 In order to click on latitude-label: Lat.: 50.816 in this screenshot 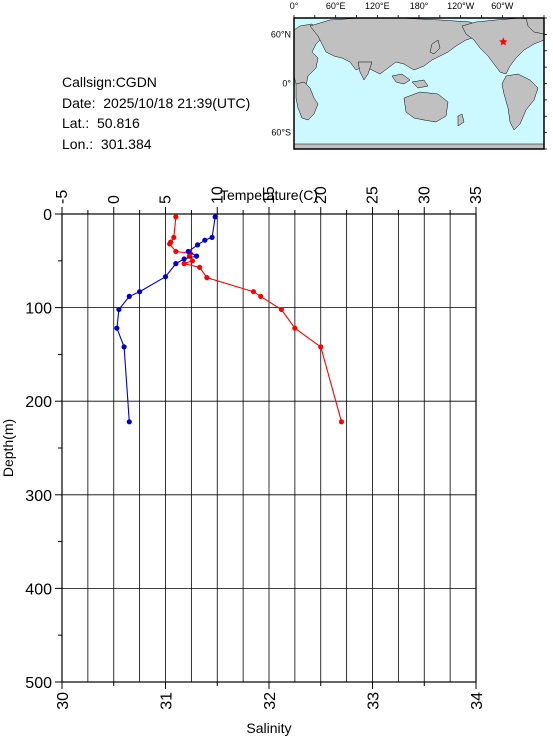, I will do `click(101, 123)`.